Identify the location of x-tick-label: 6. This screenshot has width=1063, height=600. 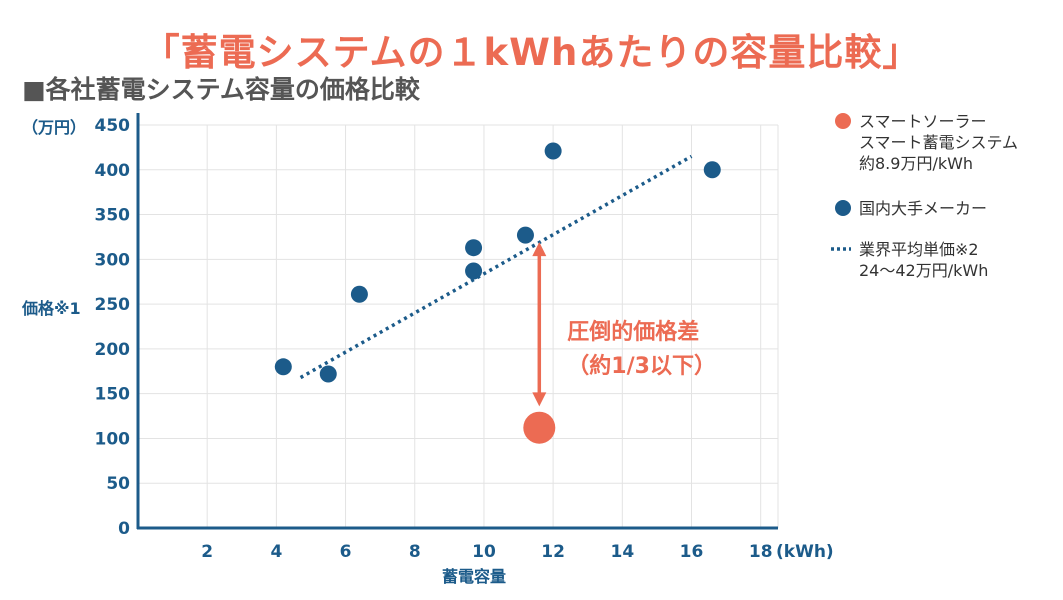
(346, 552).